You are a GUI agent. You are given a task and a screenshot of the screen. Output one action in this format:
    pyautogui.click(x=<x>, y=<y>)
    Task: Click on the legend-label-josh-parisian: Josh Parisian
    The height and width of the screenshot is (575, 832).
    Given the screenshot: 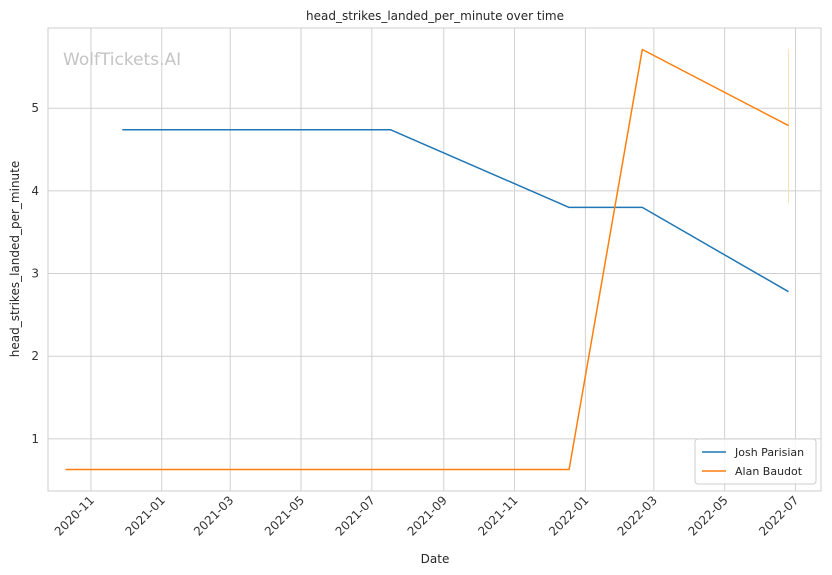 What is the action you would take?
    pyautogui.click(x=769, y=452)
    